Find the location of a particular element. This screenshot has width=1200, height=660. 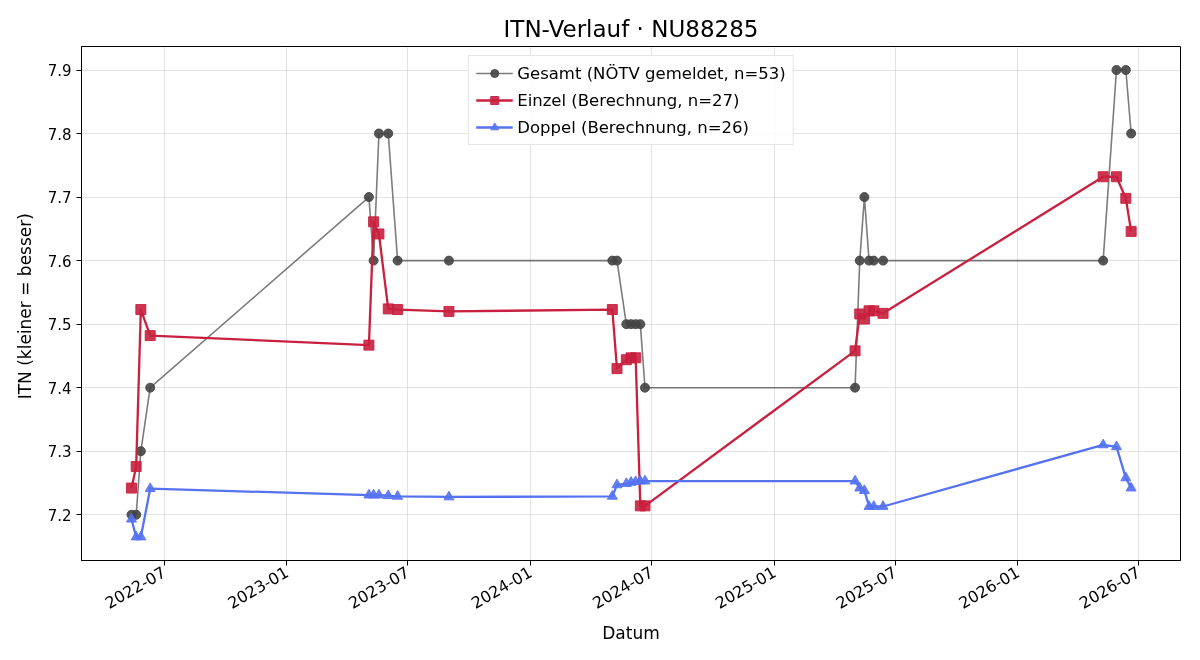

legend-label: Einzel (Berechnung, n=27) is located at coordinates (628, 100).